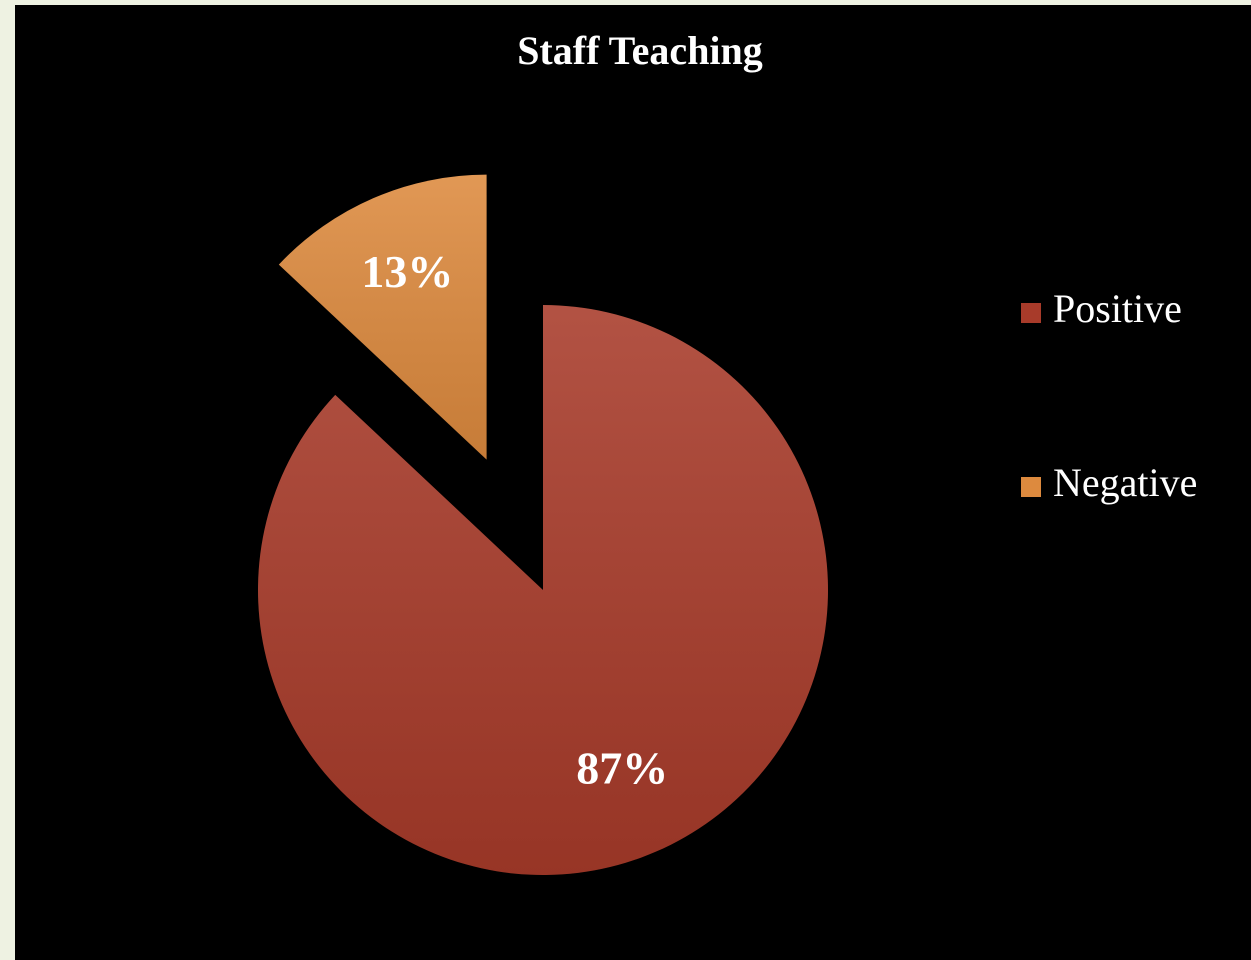 Image resolution: width=1251 pixels, height=960 pixels. What do you see at coordinates (1125, 482) in the screenshot?
I see `legend-label: Negative` at bounding box center [1125, 482].